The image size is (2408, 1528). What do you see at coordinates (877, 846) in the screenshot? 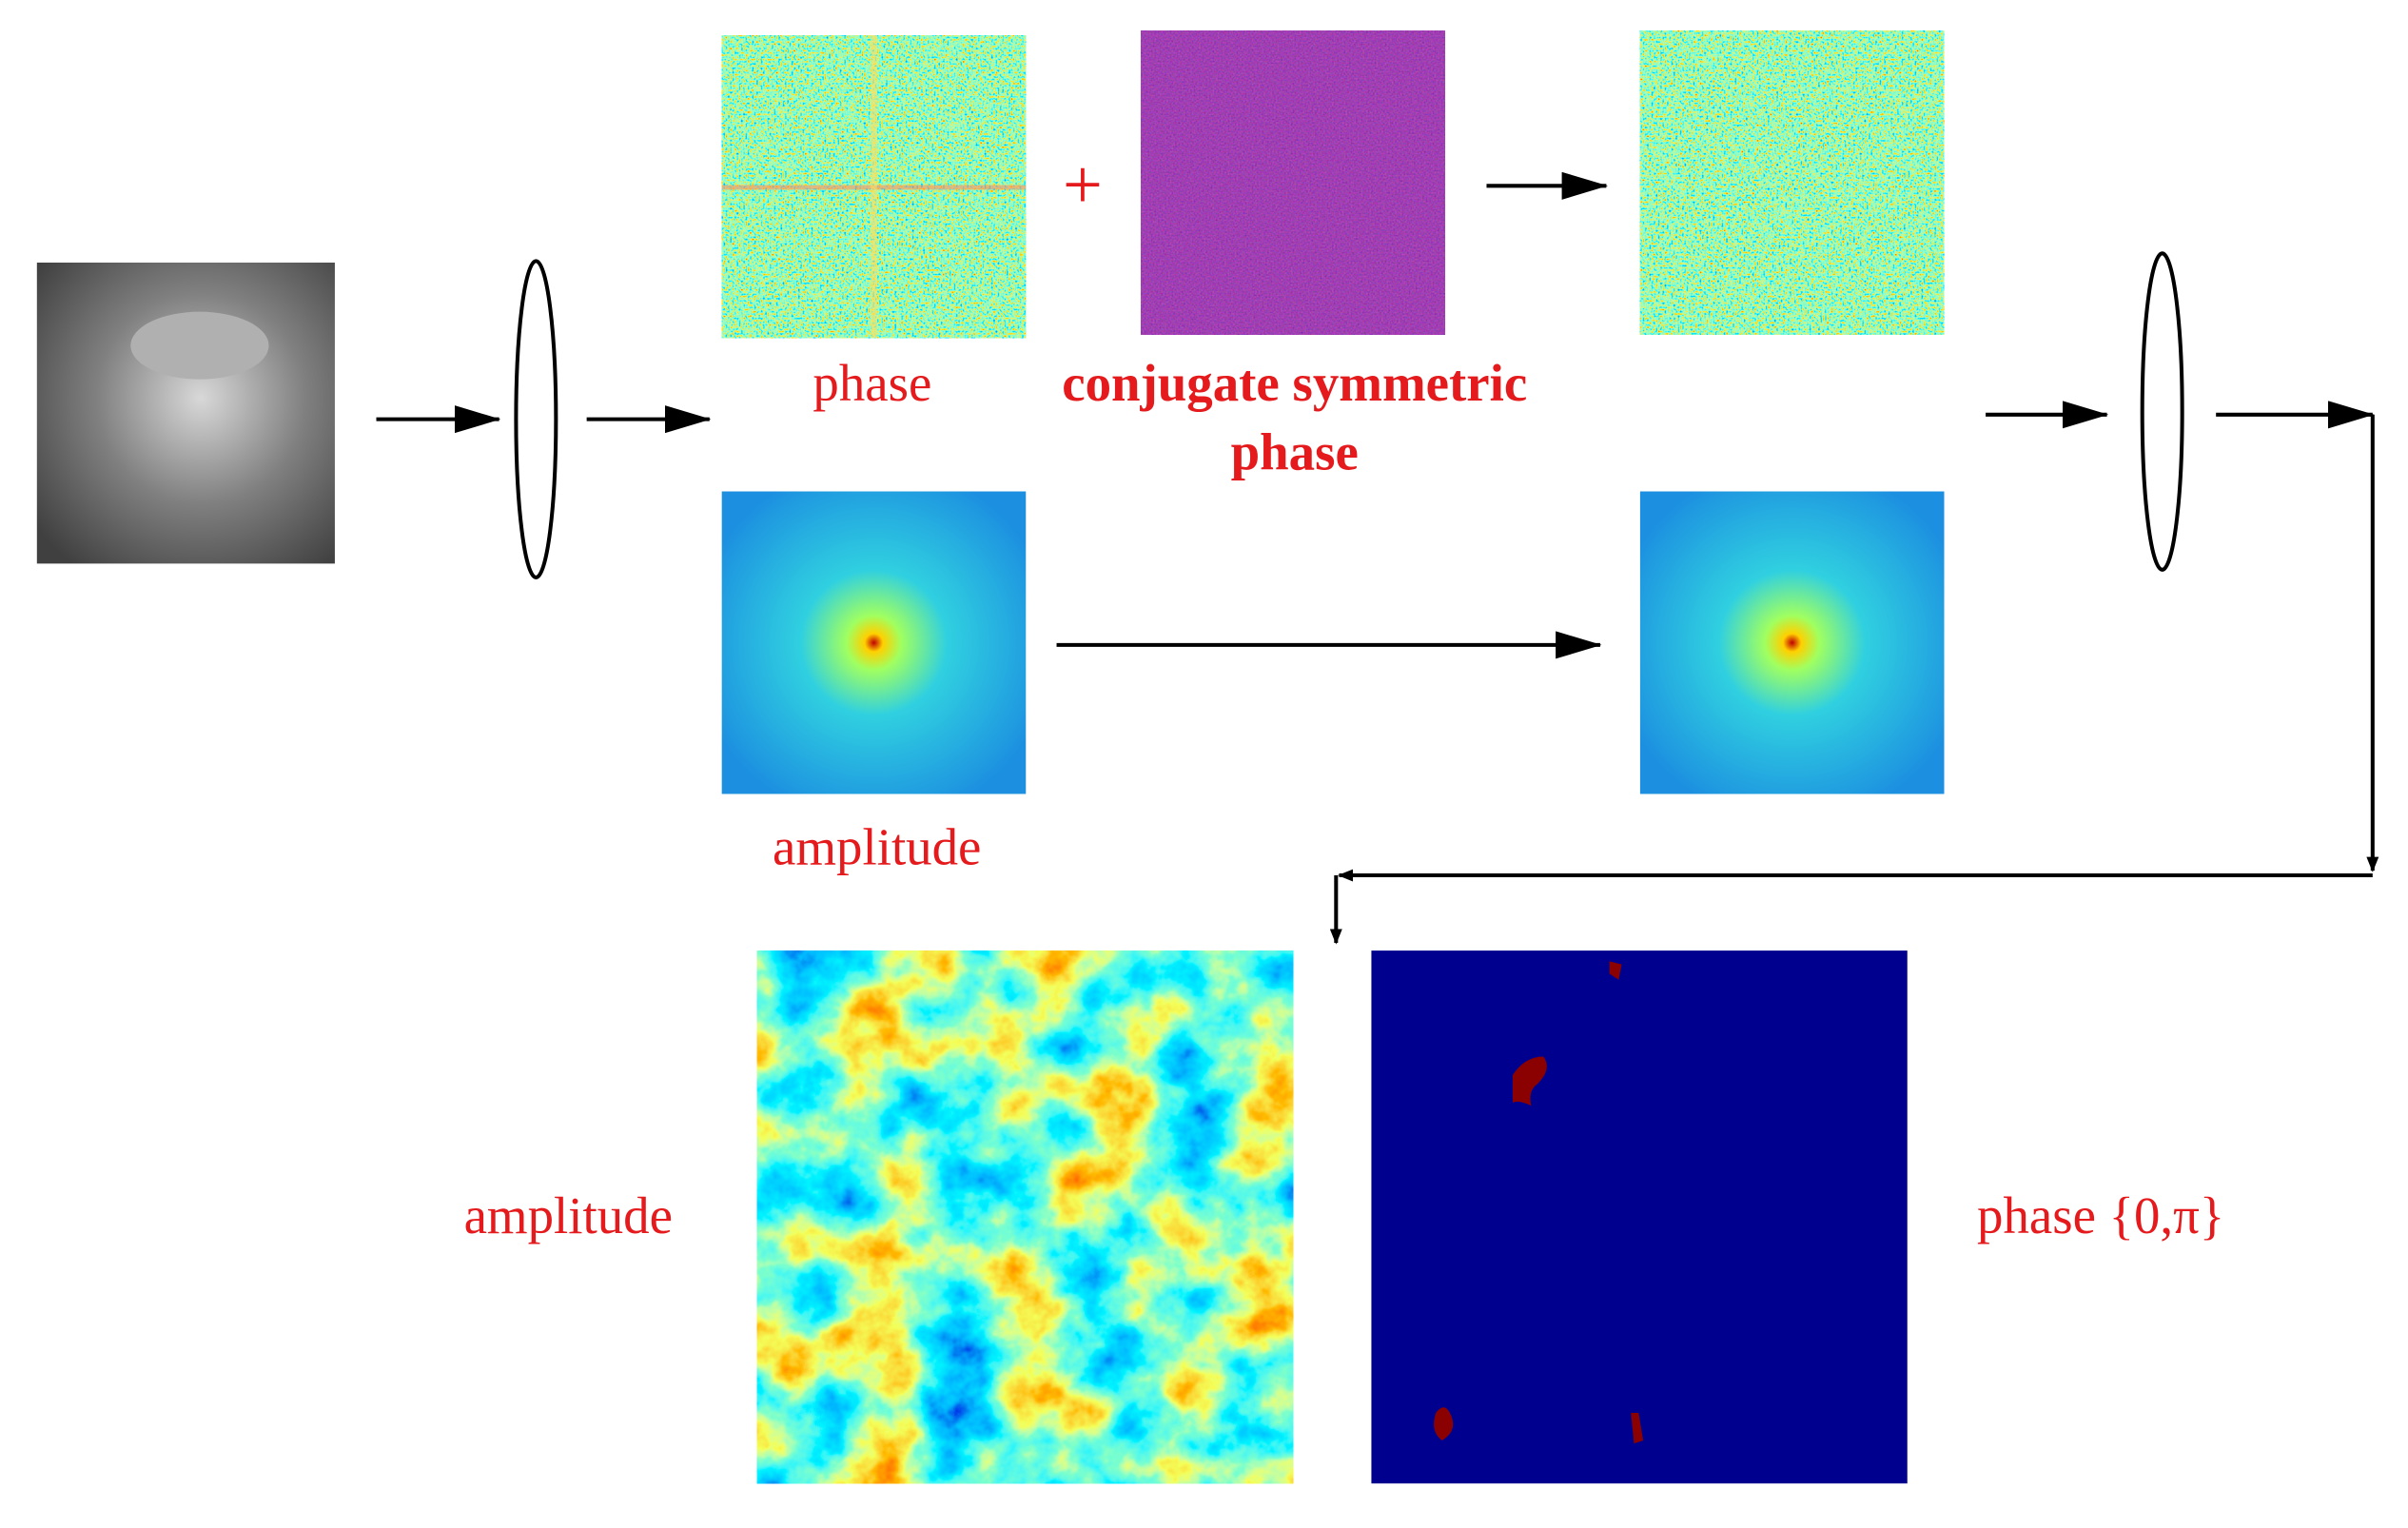
I see `amplitude-label: amplitude` at bounding box center [877, 846].